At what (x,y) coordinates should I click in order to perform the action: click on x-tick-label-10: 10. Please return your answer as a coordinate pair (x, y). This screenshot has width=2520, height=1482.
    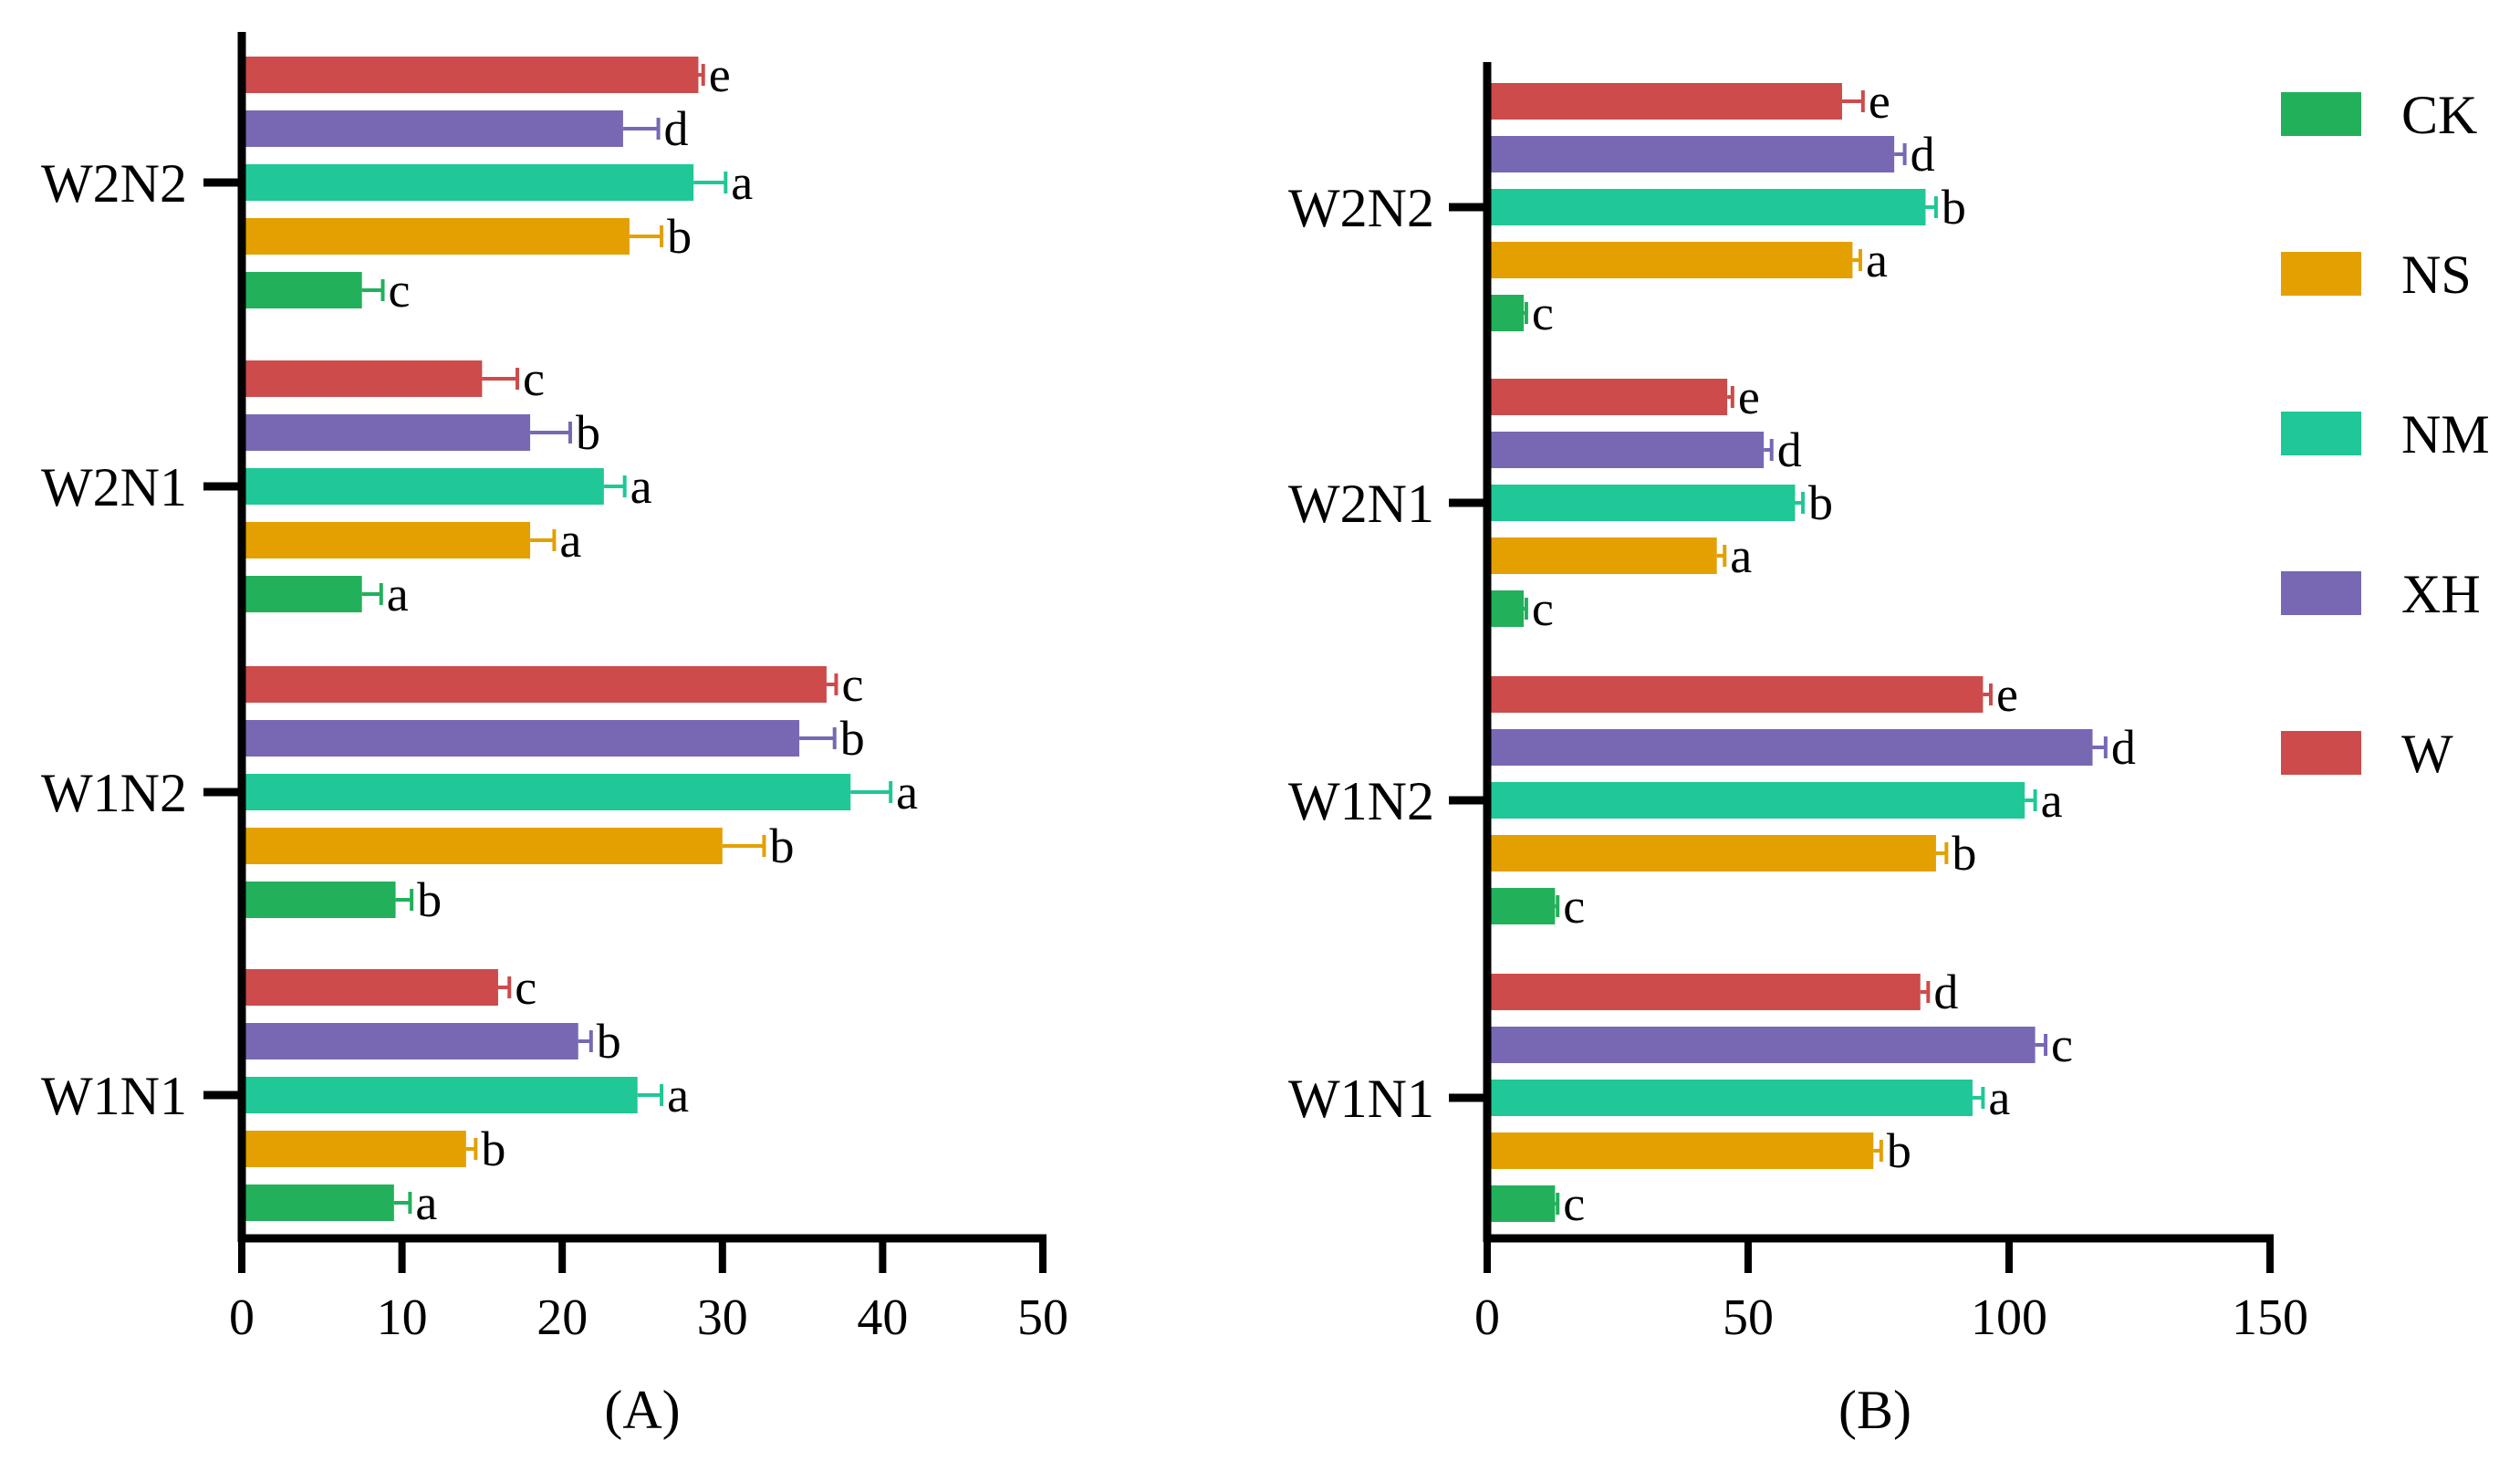
    Looking at the image, I should click on (403, 1317).